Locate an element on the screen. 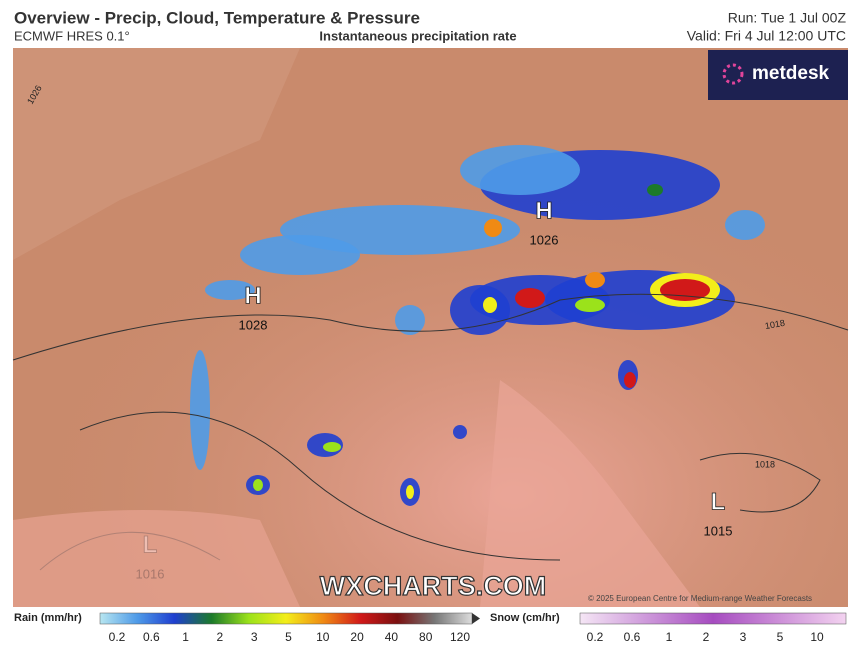 Image resolution: width=860 pixels, height=659 pixels. subtitle: Instantaneous precipitation rate is located at coordinates (417, 35).